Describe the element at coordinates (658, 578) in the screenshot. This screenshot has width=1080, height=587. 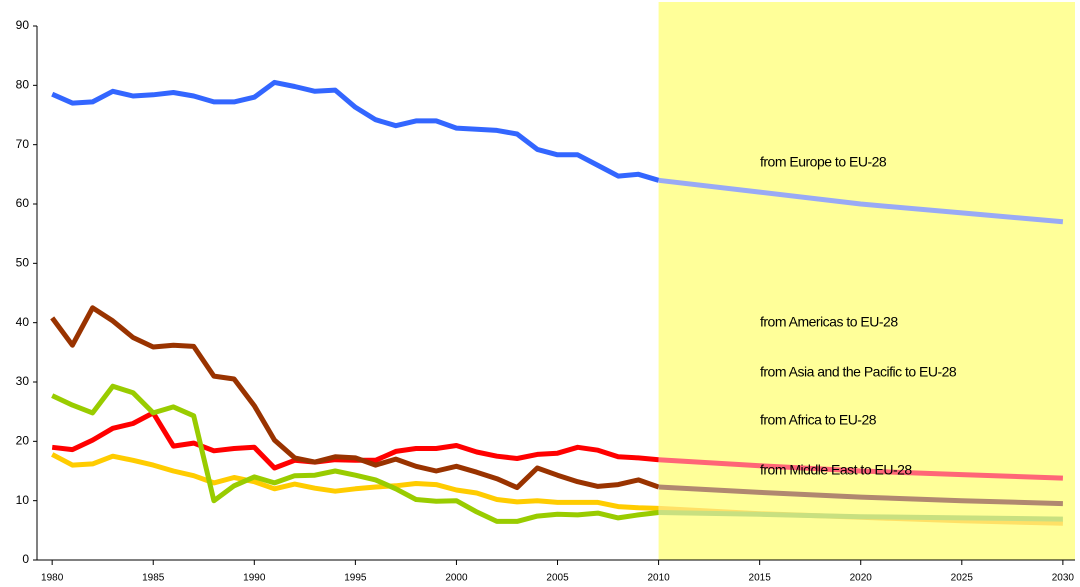
I see `x-tick-label: 2010` at that location.